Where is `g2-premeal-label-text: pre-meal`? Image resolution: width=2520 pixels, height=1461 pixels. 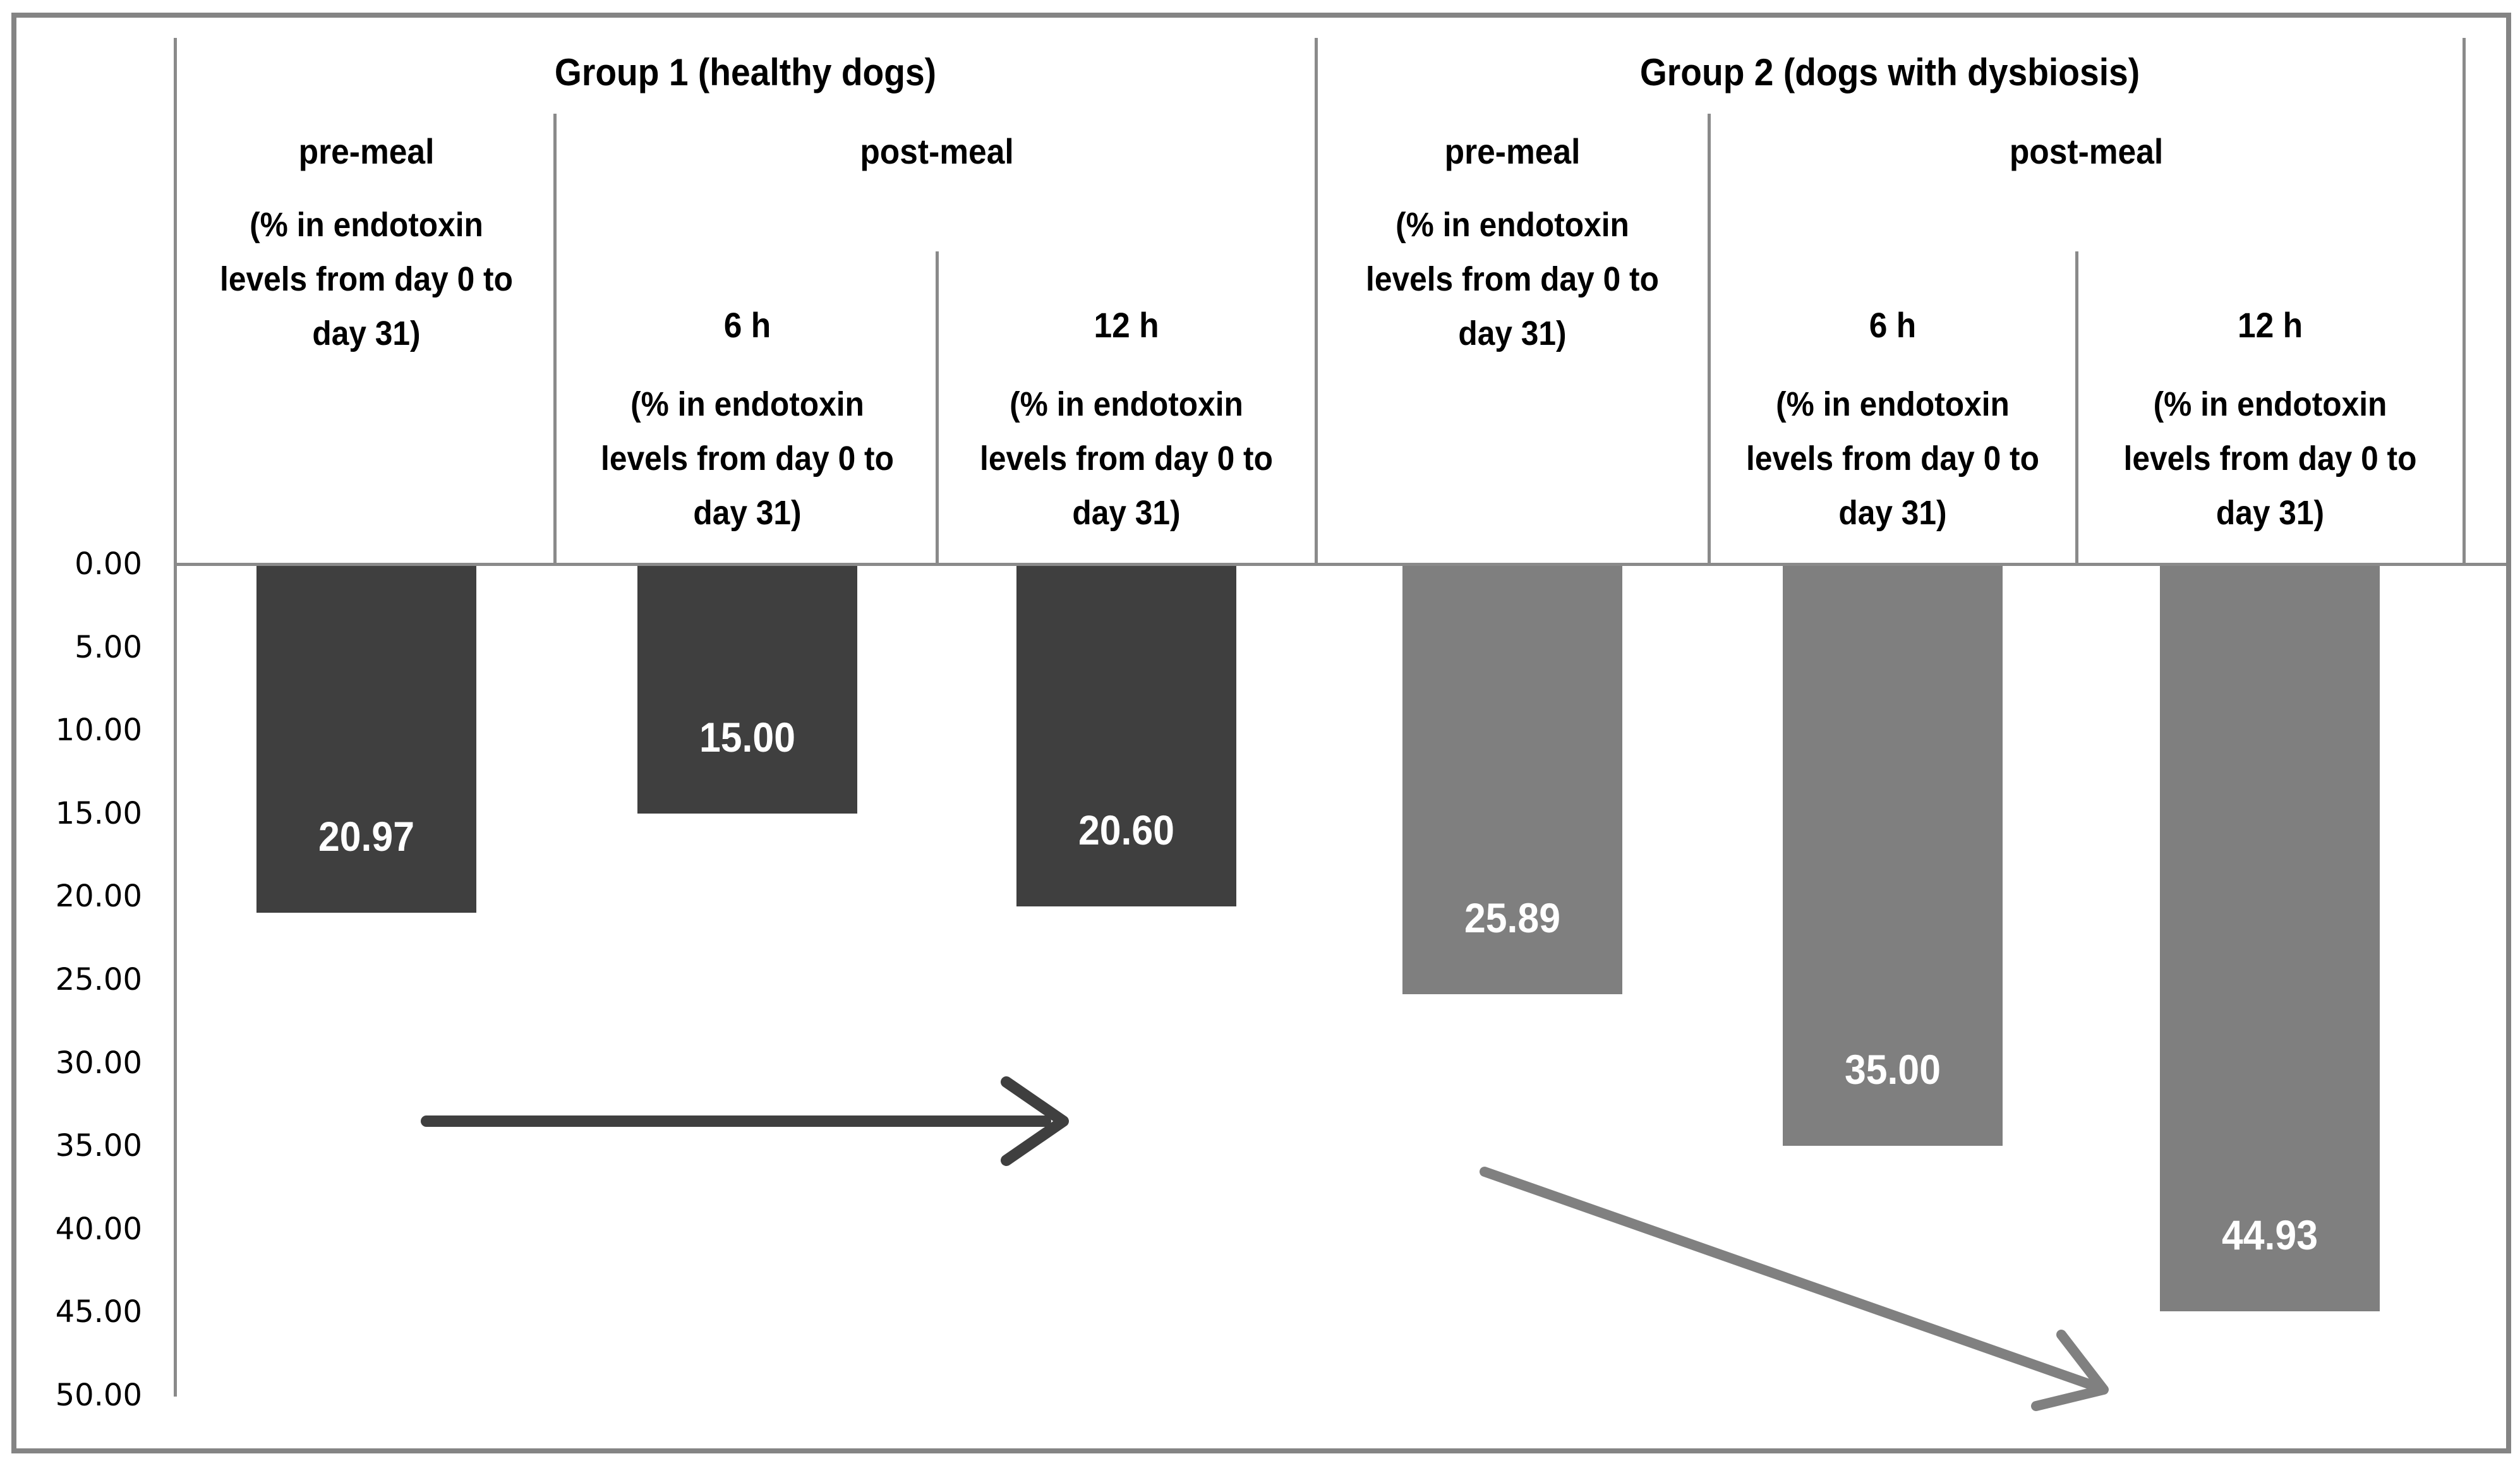
g2-premeal-label-text: pre-meal is located at coordinates (1512, 151).